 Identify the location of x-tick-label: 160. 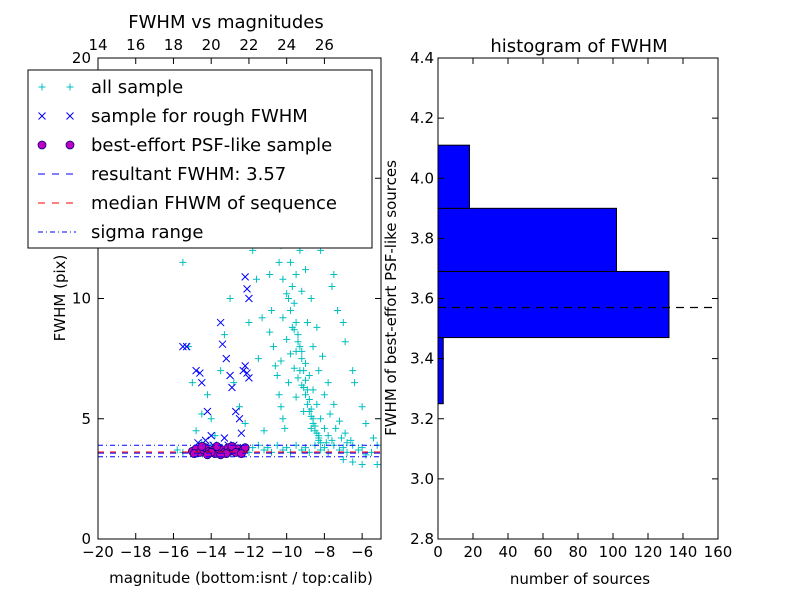
(718, 552).